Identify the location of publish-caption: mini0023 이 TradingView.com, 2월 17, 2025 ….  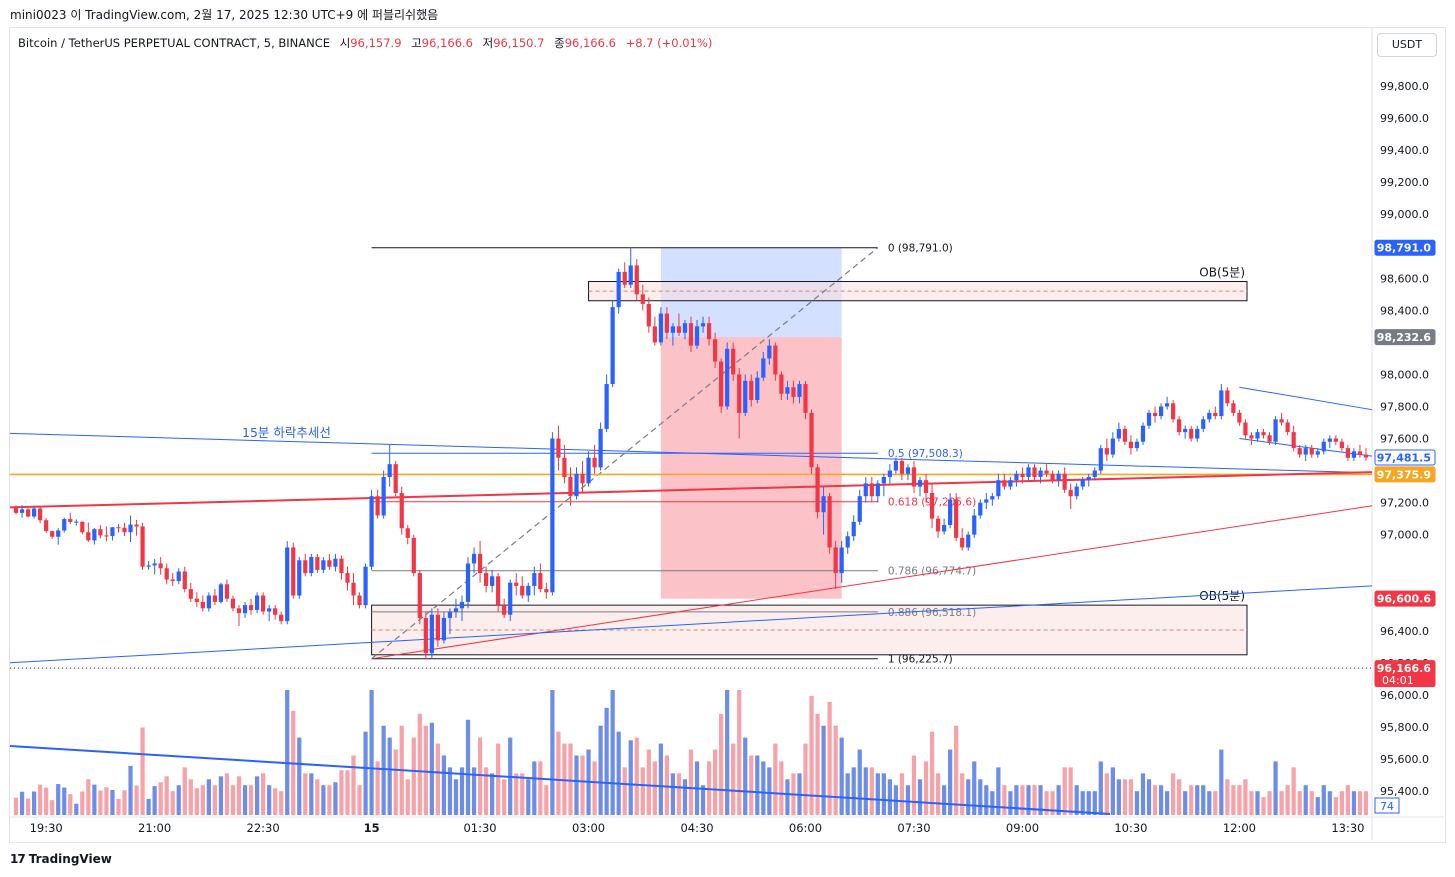
(224, 15).